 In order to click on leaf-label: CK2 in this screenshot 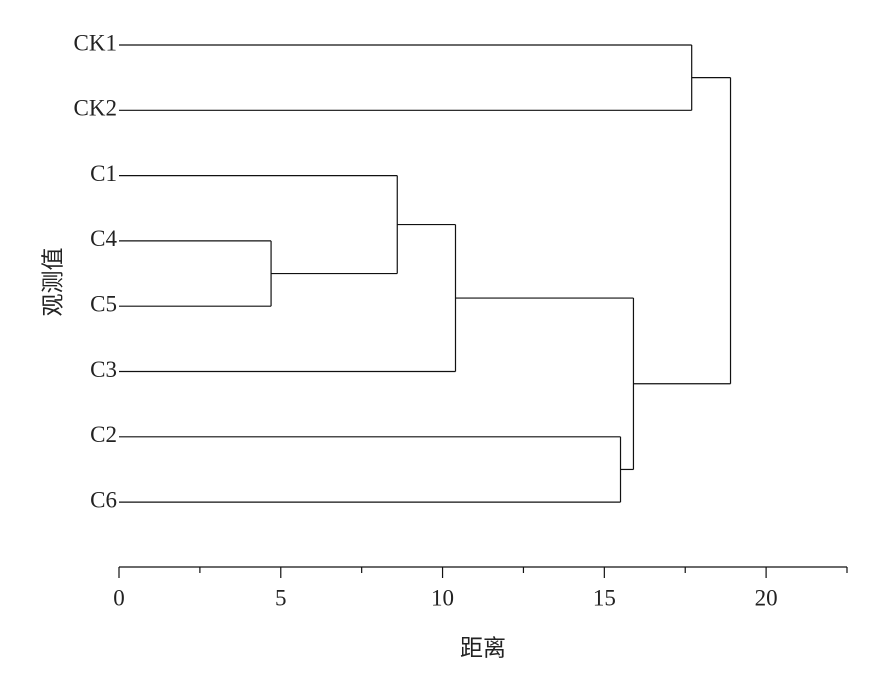, I will do `click(95, 108)`.